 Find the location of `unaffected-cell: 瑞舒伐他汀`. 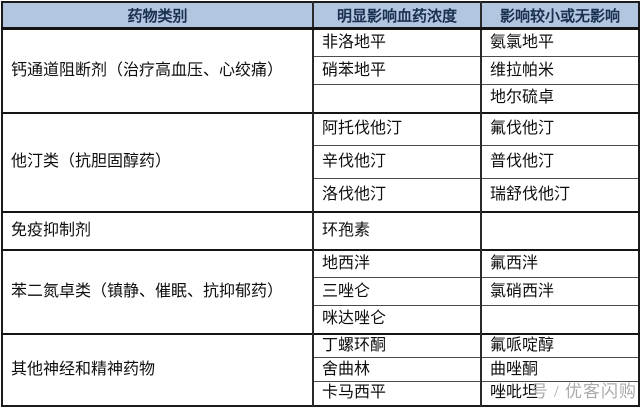

unaffected-cell: 瑞舒伐他汀 is located at coordinates (559, 195).